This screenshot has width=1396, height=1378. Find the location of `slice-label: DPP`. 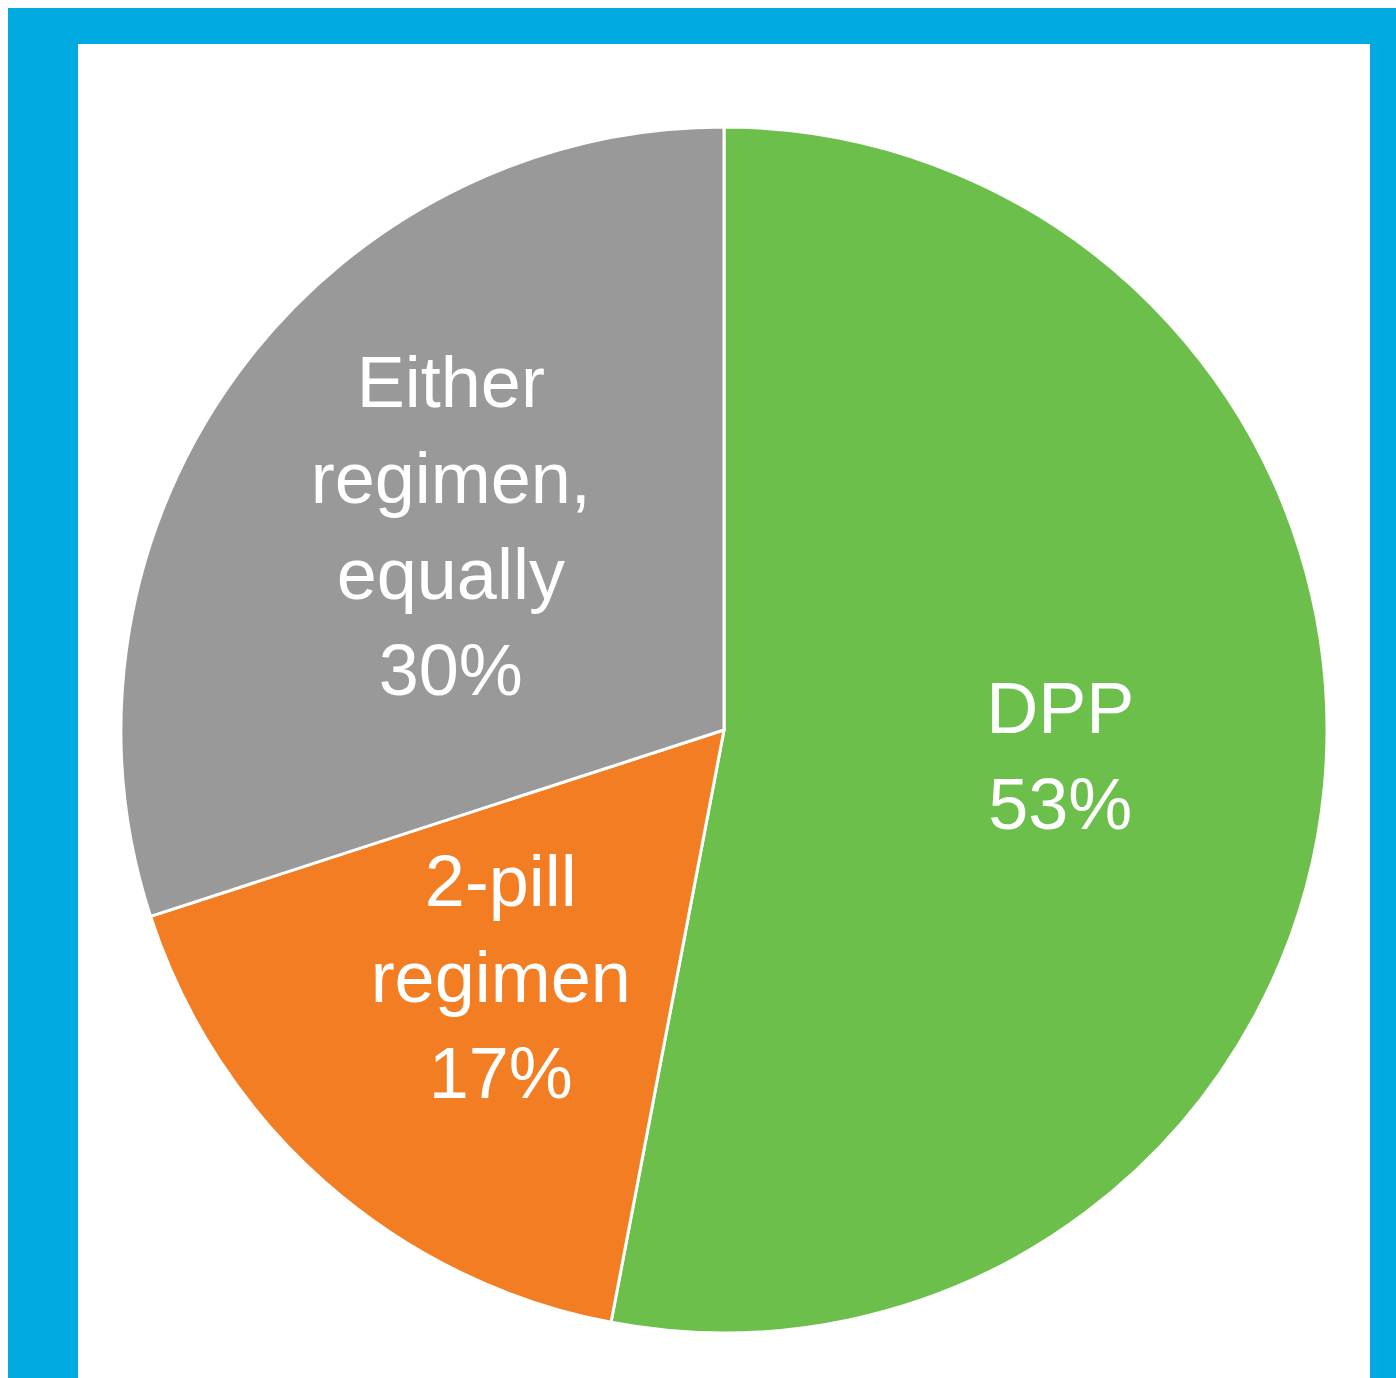

slice-label: DPP is located at coordinates (1060, 707).